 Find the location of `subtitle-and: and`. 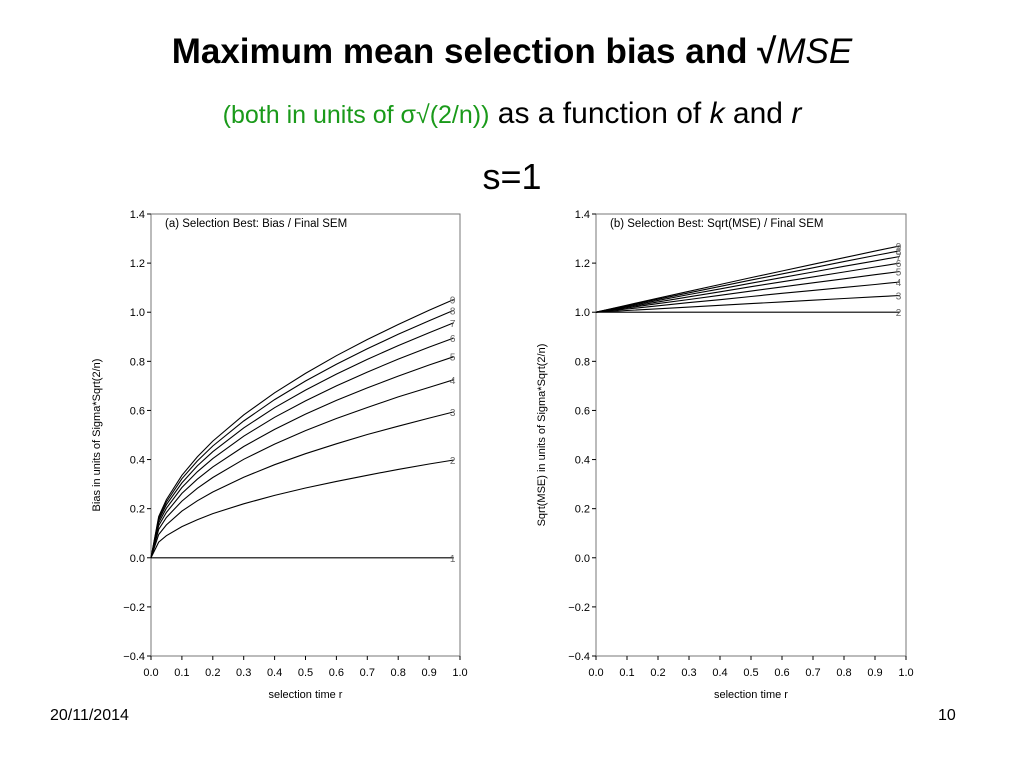

subtitle-and: and is located at coordinates (758, 113).